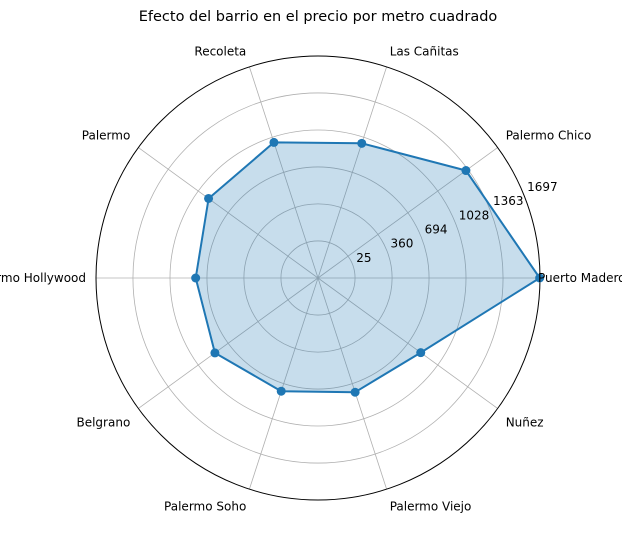  What do you see at coordinates (525, 422) in the screenshot?
I see `category-label: Nuñez` at bounding box center [525, 422].